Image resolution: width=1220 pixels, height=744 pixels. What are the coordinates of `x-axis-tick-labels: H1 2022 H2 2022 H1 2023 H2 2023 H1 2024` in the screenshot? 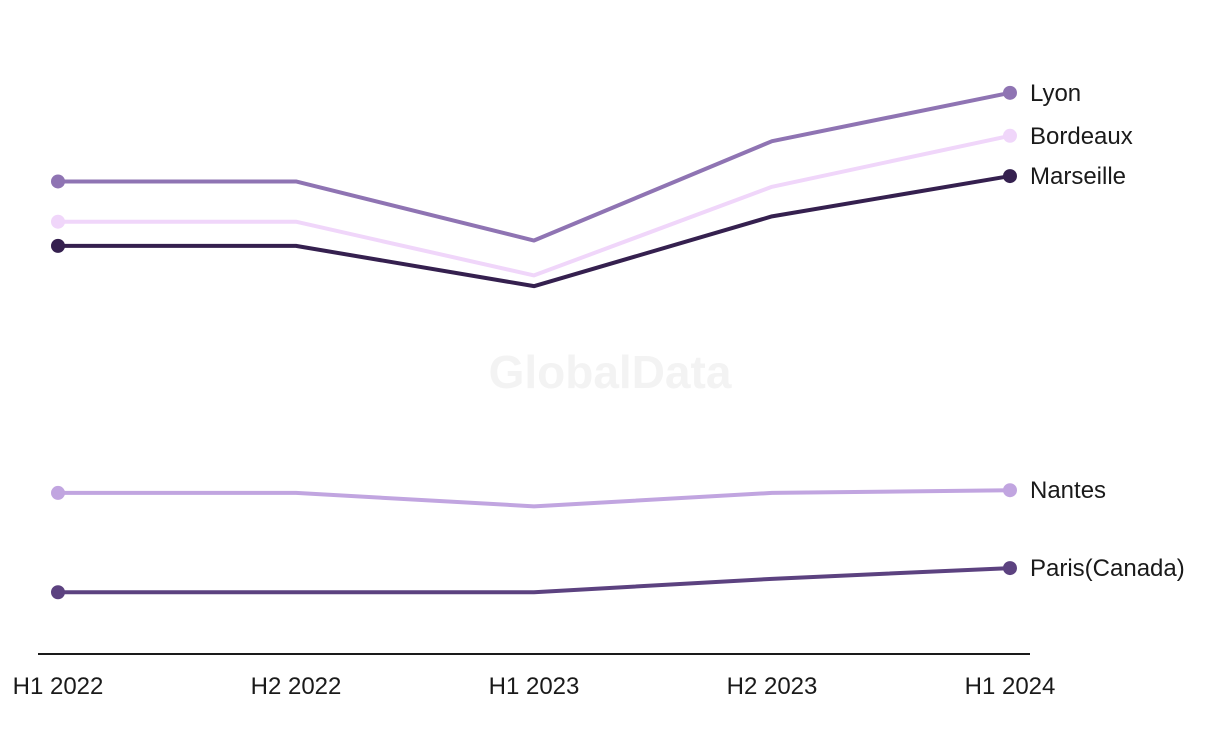 It's located at (534, 686).